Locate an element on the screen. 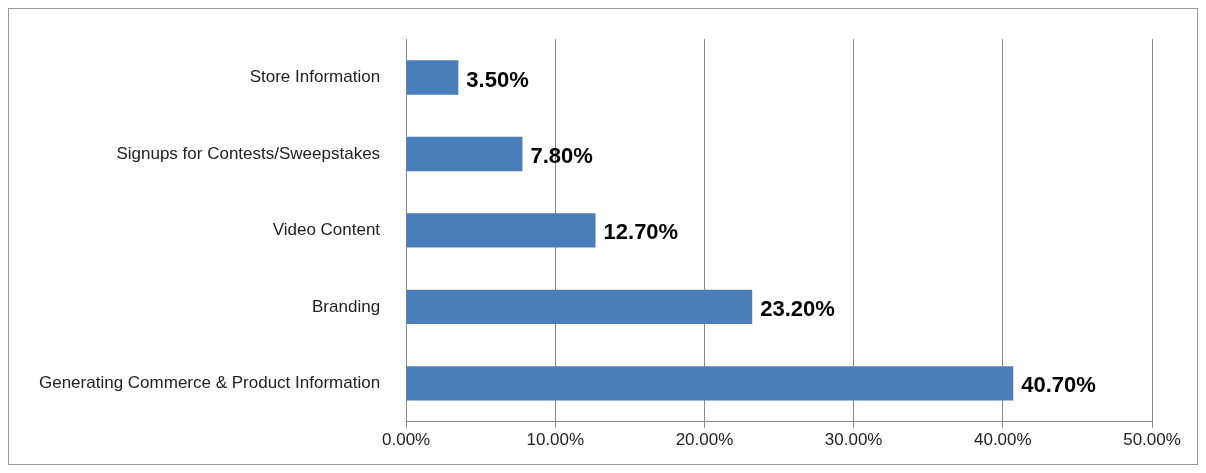 This screenshot has height=473, width=1206. data-label: 7.80% is located at coordinates (561, 155).